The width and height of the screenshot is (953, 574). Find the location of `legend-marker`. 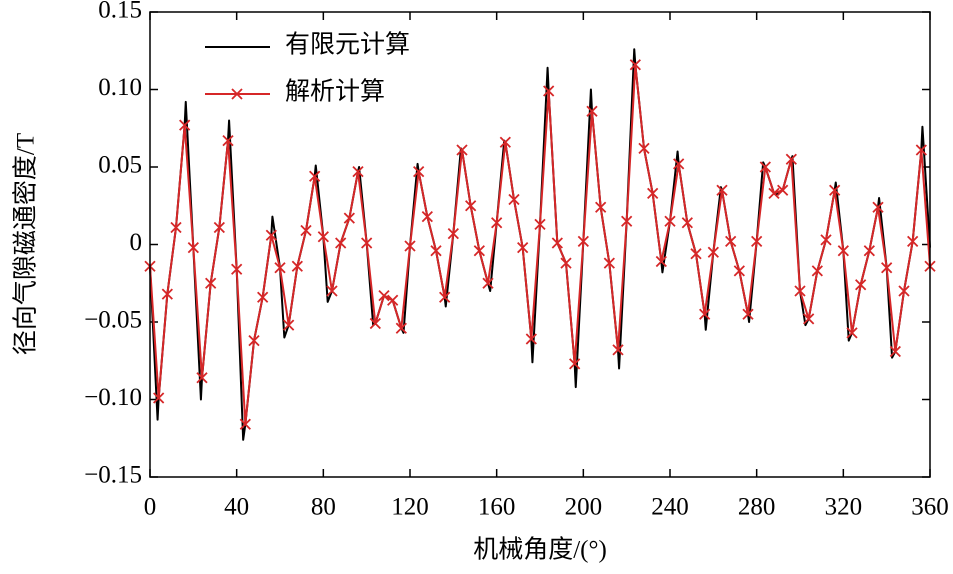

legend-marker is located at coordinates (237, 94).